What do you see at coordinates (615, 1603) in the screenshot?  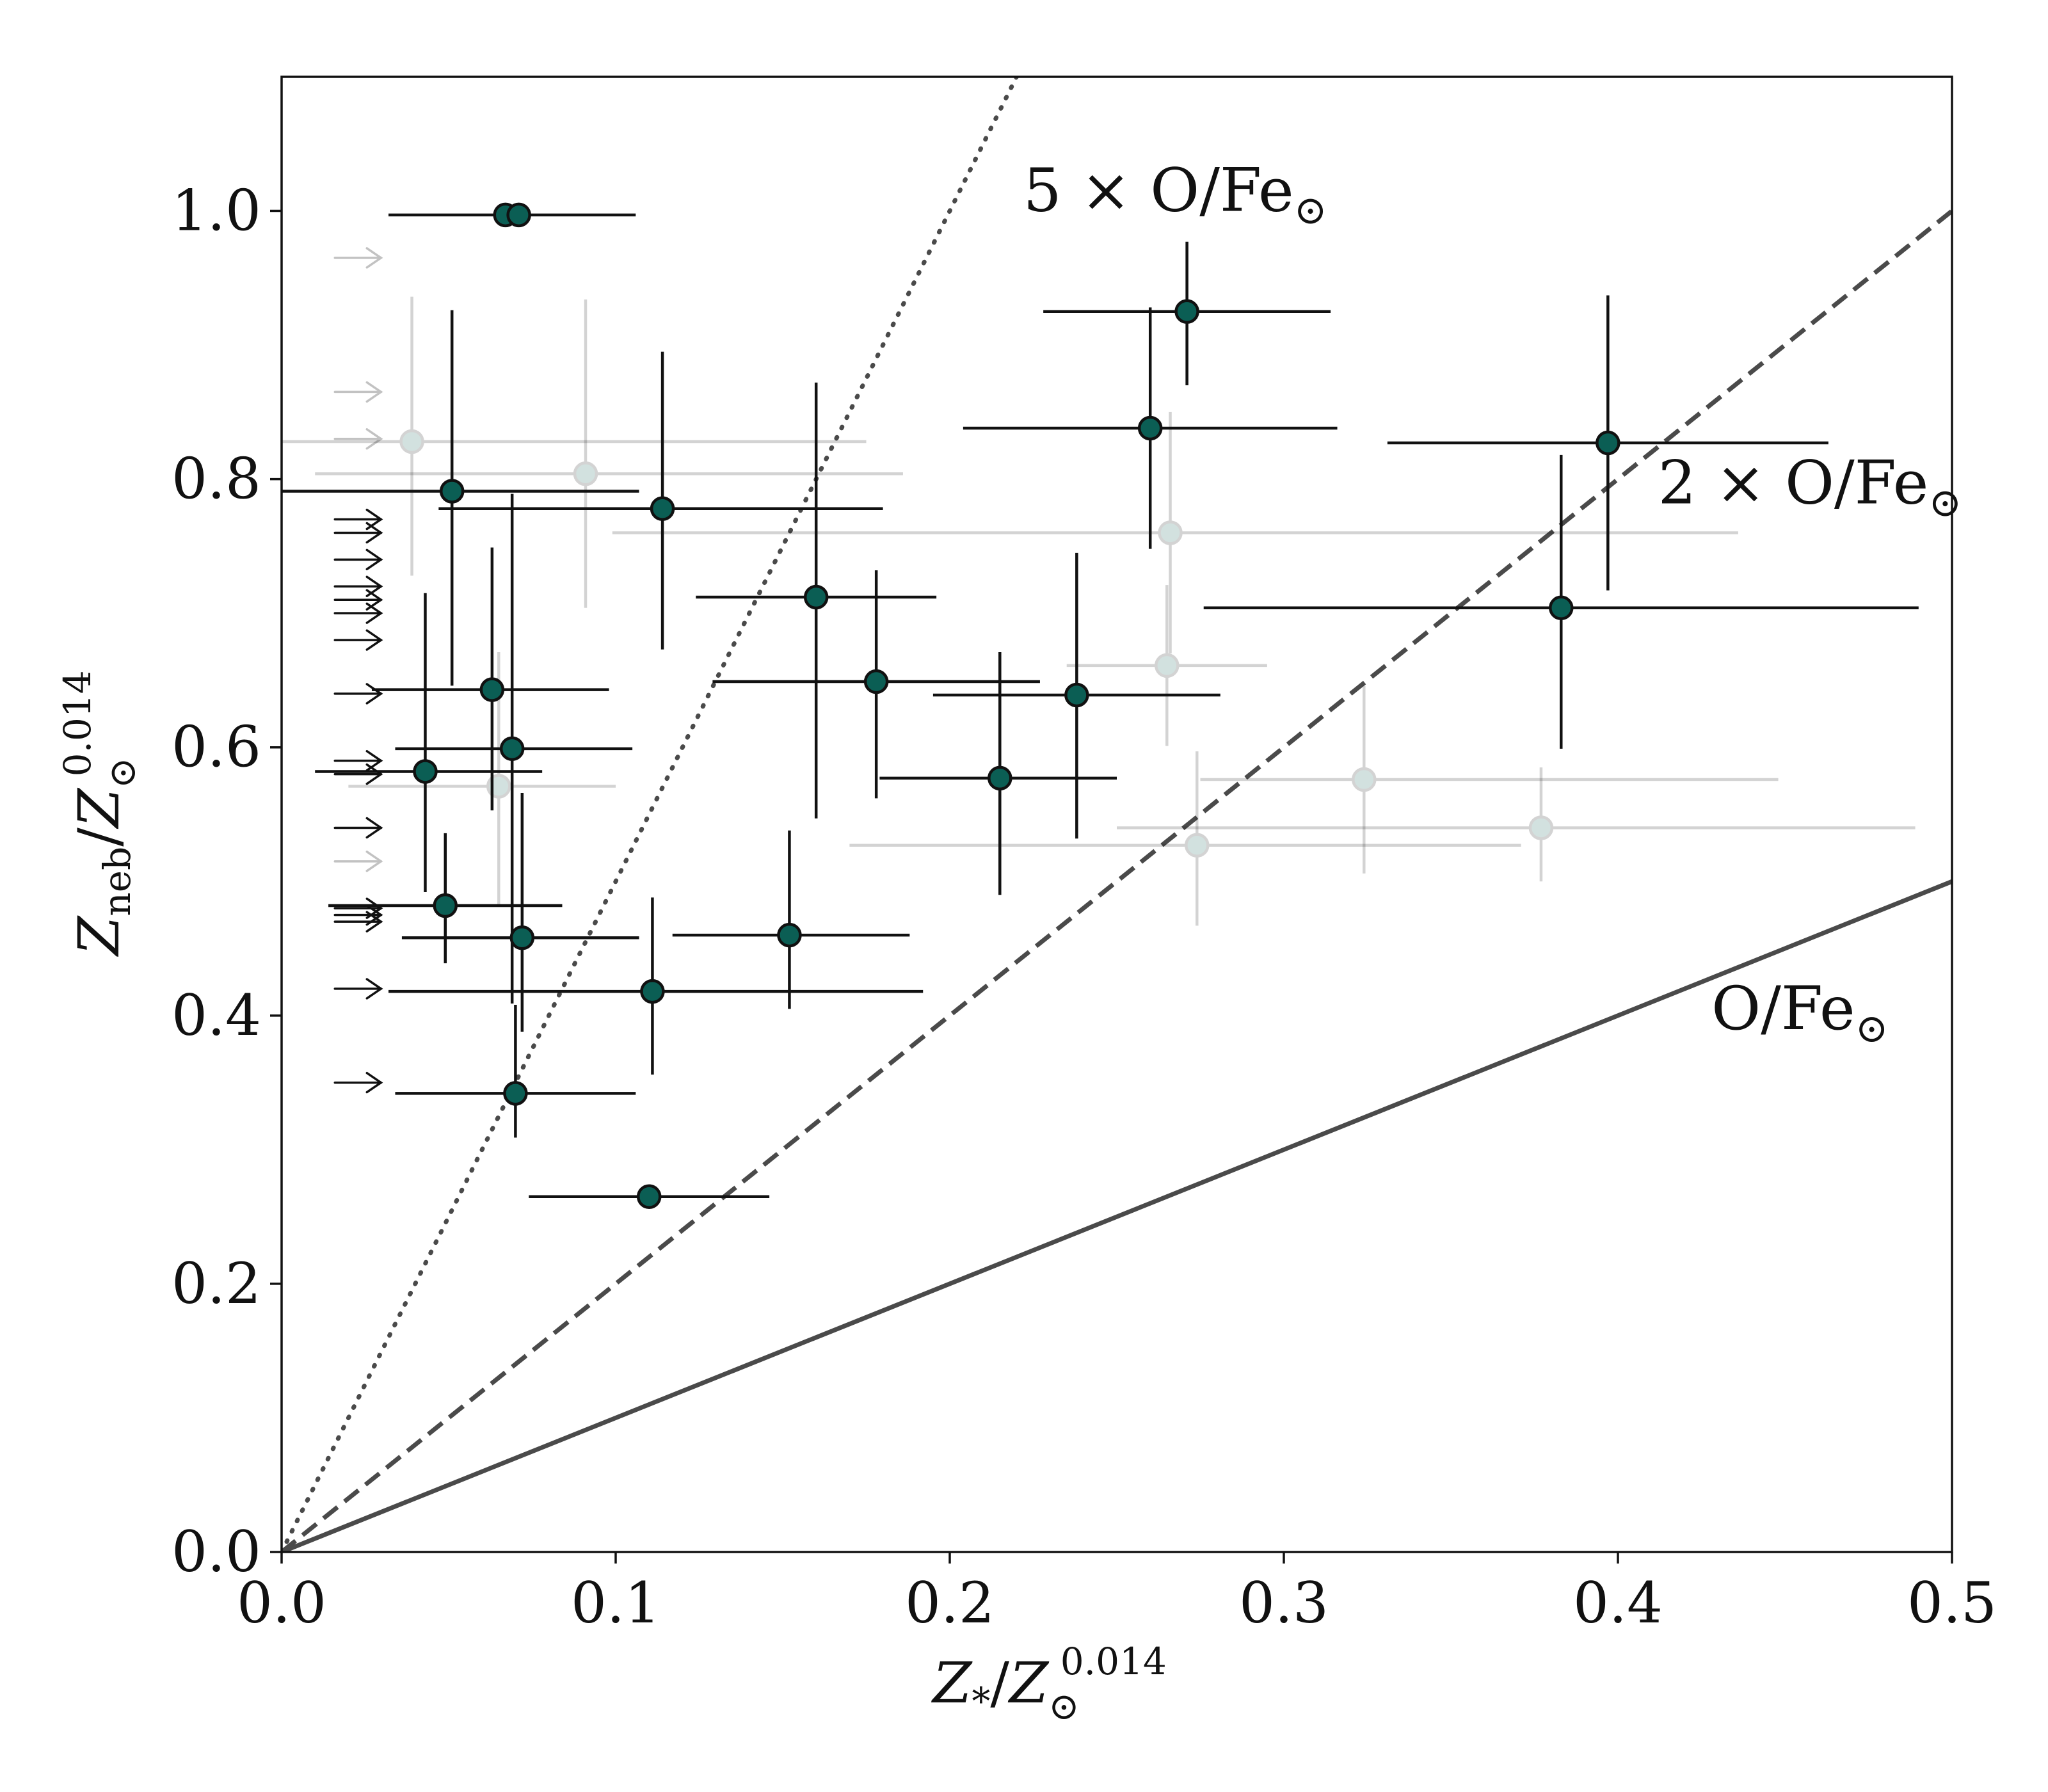 I see `x-tick-label: 0.1` at bounding box center [615, 1603].